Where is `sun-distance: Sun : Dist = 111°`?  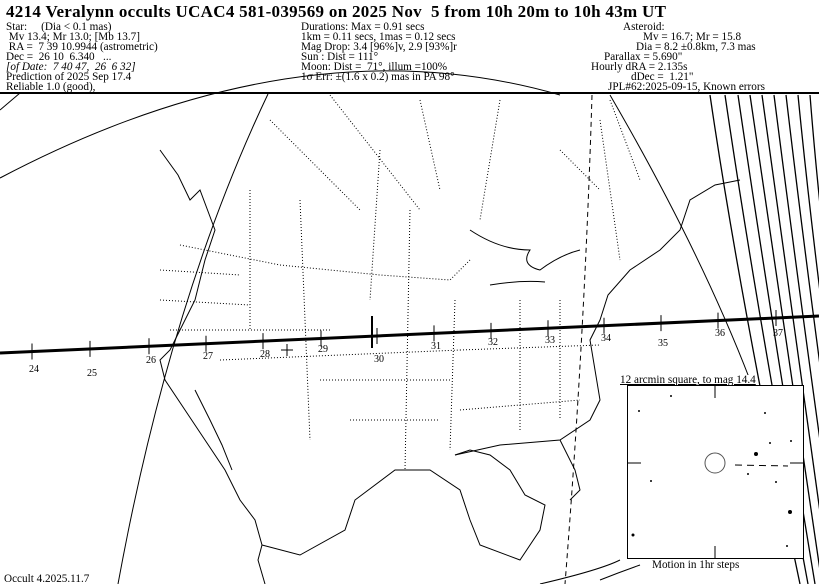 sun-distance: Sun : Dist = 111° is located at coordinates (340, 57).